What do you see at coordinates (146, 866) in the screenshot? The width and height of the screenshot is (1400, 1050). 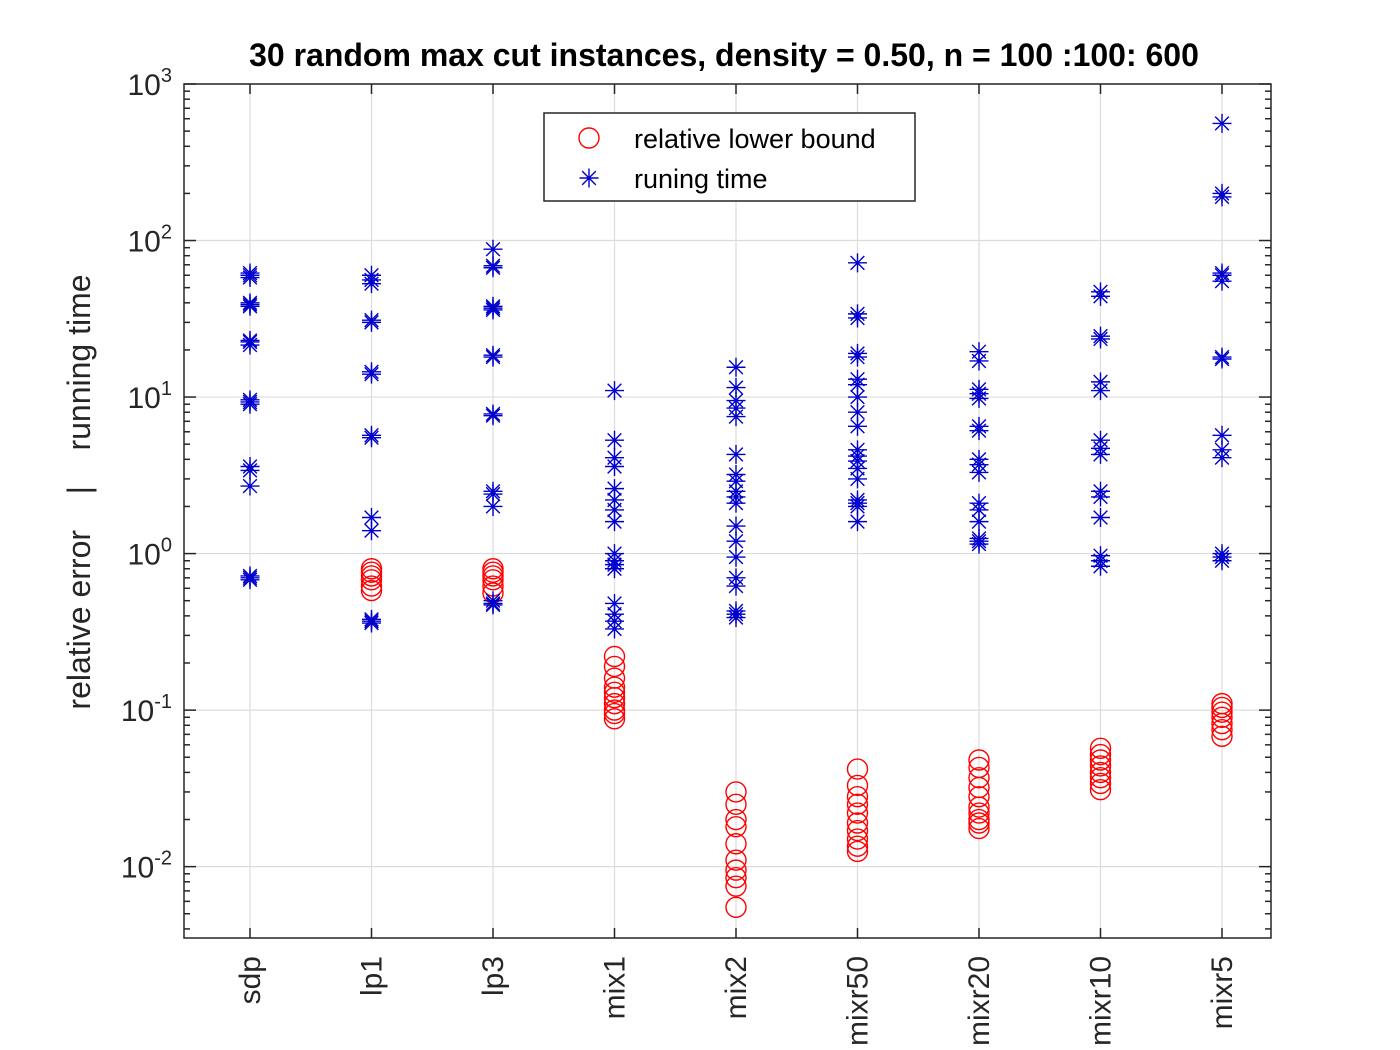 I see `y-tick-label: 10⁻²` at bounding box center [146, 866].